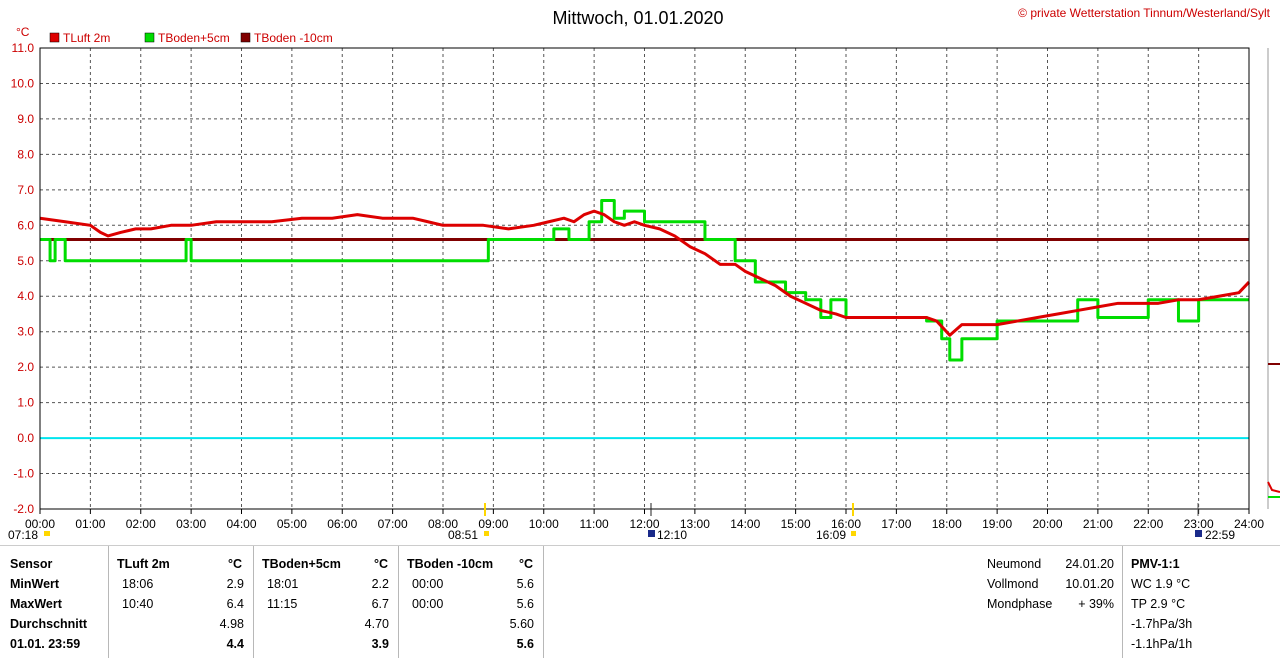 The height and width of the screenshot is (662, 1280). What do you see at coordinates (241, 524) in the screenshot?
I see `x-tick-label: 04:00` at bounding box center [241, 524].